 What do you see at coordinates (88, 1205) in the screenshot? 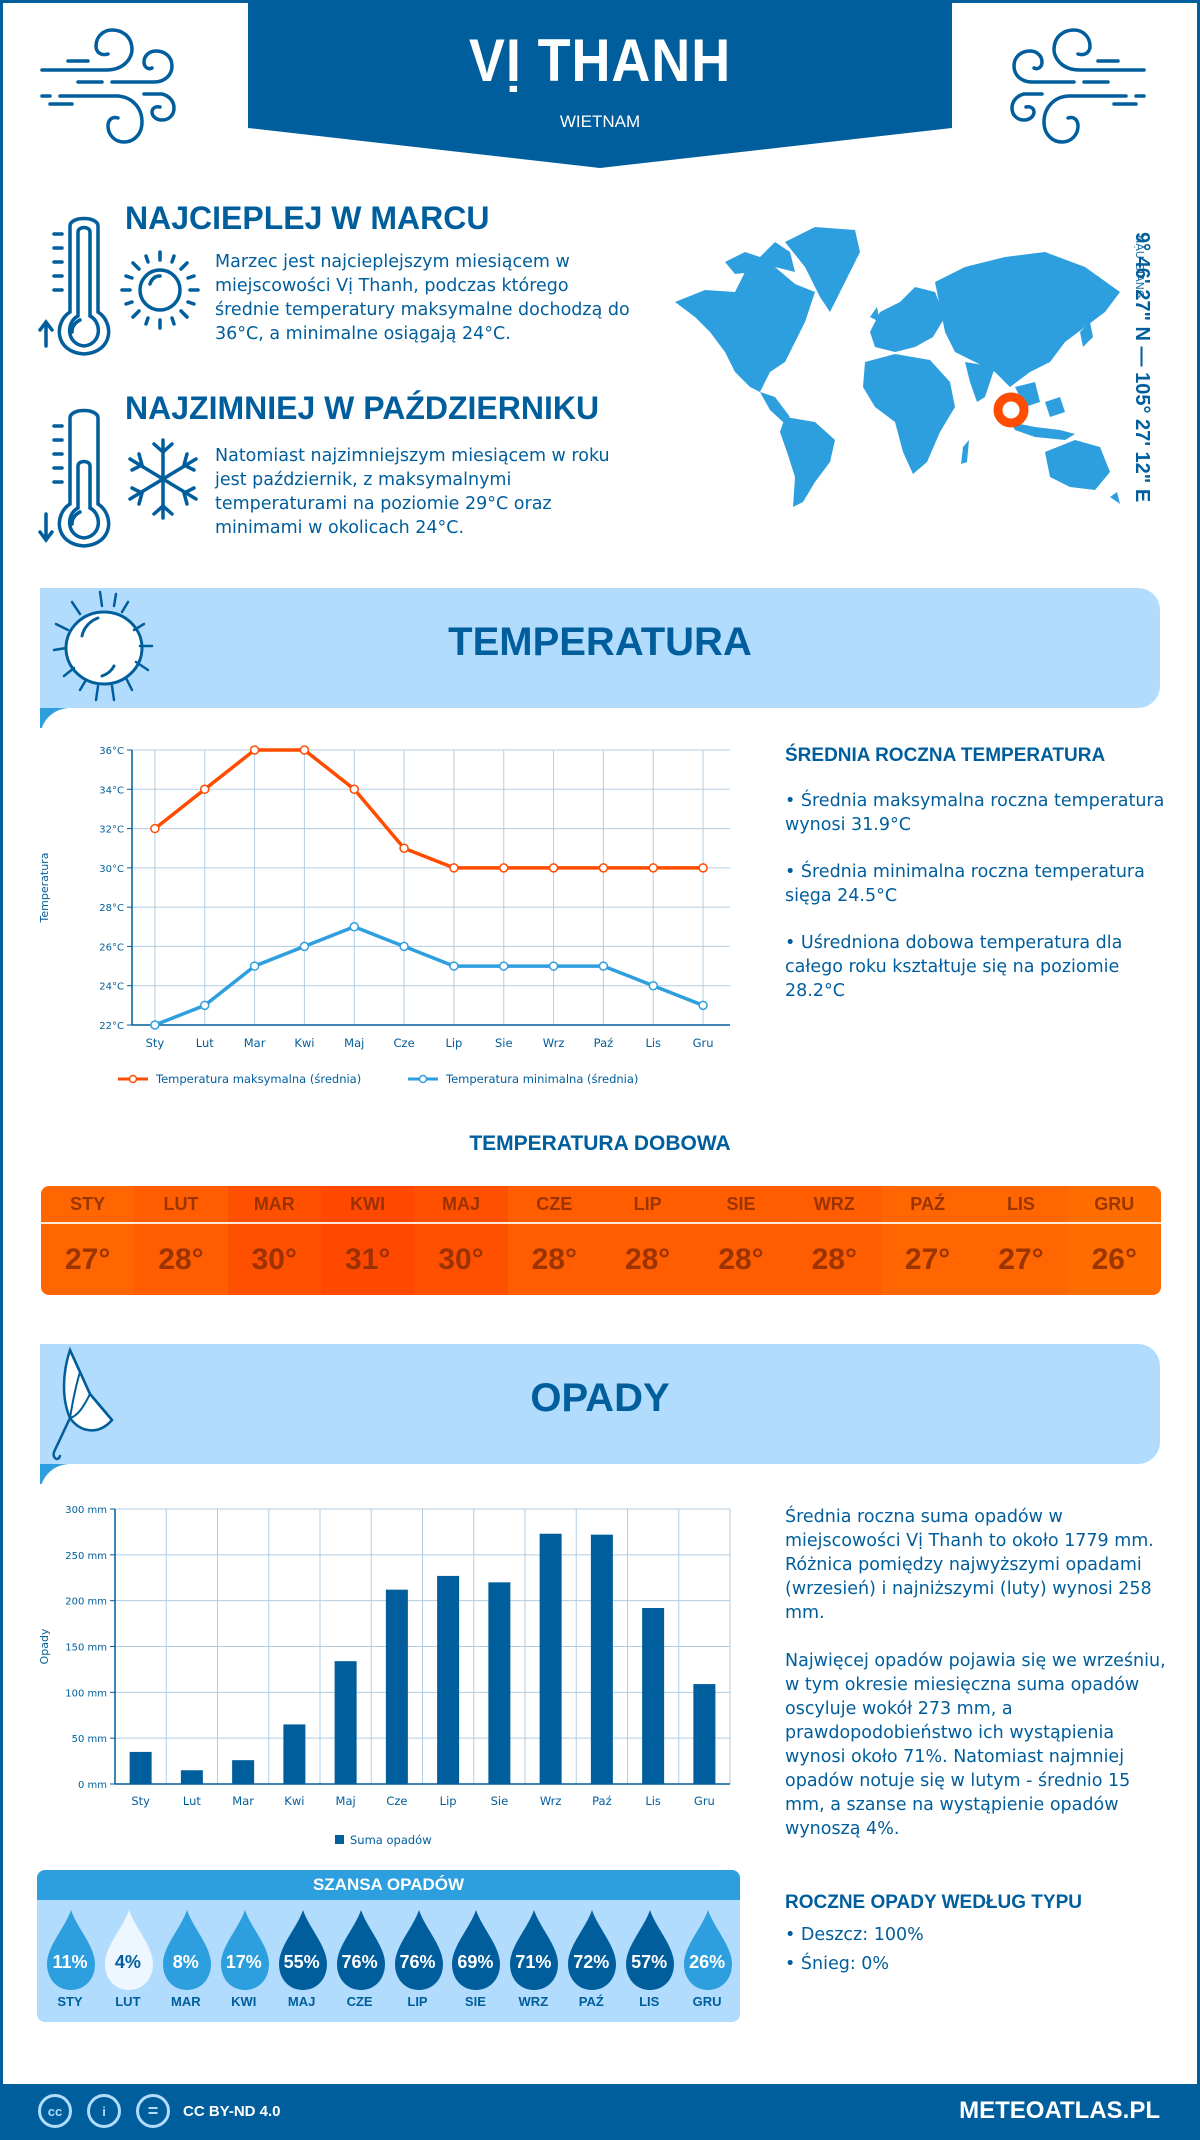
I see `daily-temp-month: STY` at bounding box center [88, 1205].